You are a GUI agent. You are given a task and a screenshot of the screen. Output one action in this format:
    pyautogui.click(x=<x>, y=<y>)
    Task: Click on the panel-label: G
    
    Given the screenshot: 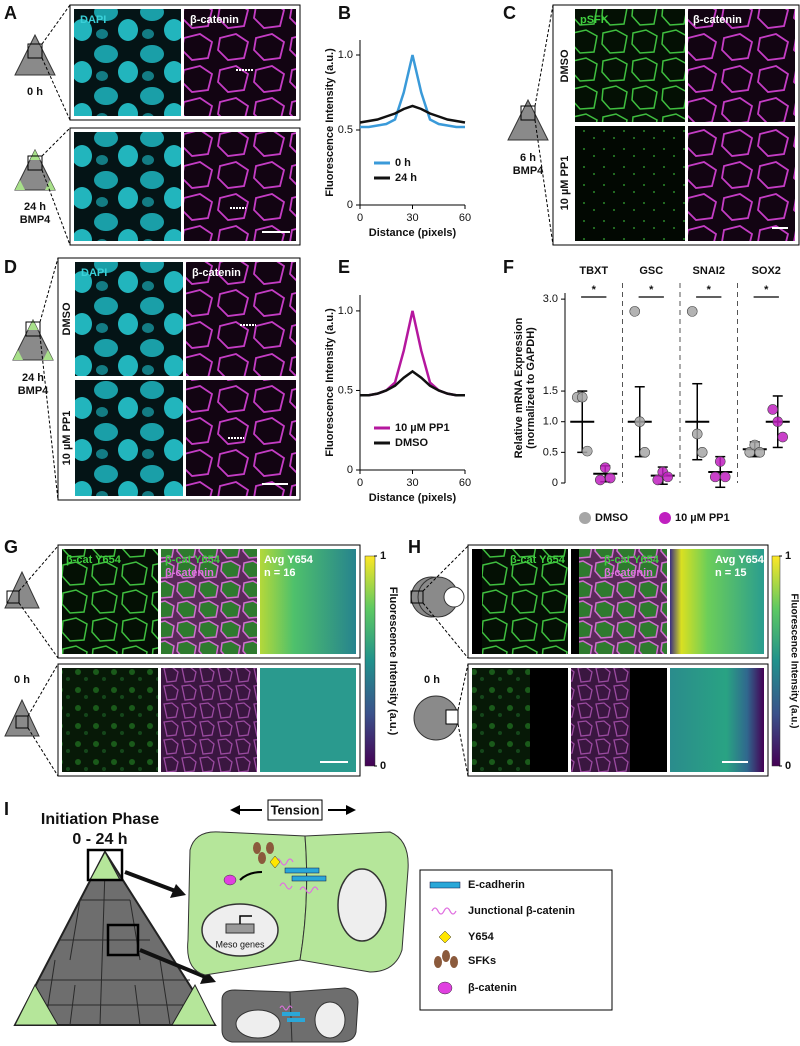 What is the action you would take?
    pyautogui.click(x=11, y=547)
    